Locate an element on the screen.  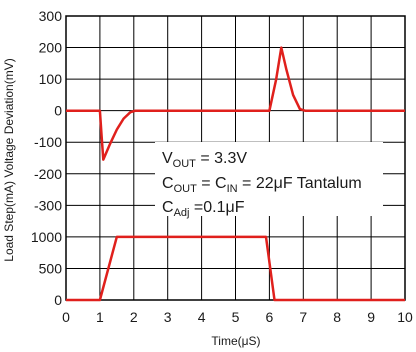
y-tick-label: 300 is located at coordinates (51, 16).